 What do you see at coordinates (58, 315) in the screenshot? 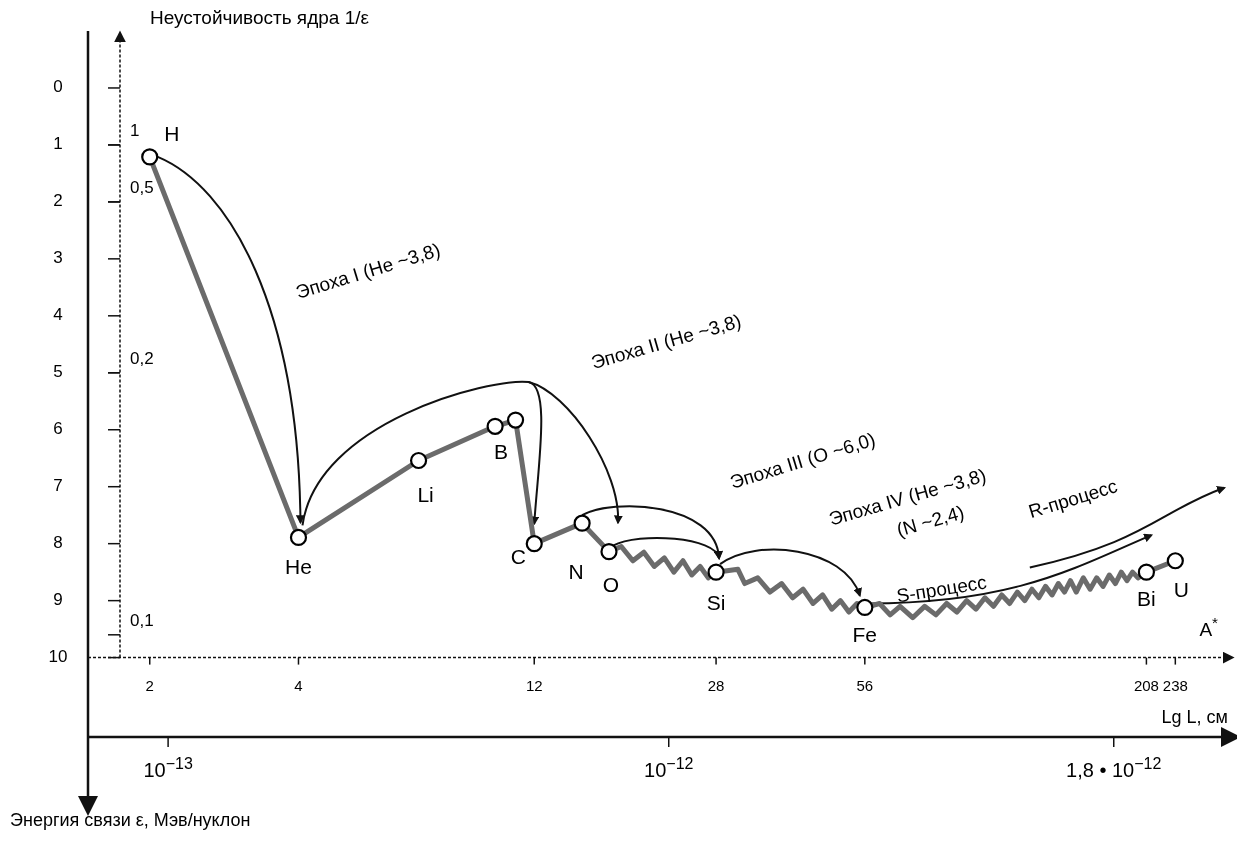
I see `y-tick-label: 4` at bounding box center [58, 315].